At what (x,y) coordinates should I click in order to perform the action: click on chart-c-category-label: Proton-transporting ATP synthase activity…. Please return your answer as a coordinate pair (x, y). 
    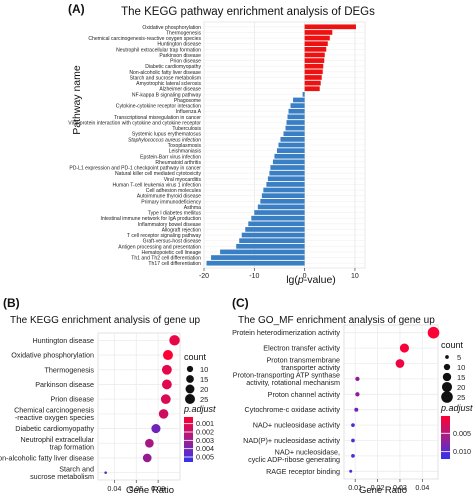
    Looking at the image, I should click on (286, 379).